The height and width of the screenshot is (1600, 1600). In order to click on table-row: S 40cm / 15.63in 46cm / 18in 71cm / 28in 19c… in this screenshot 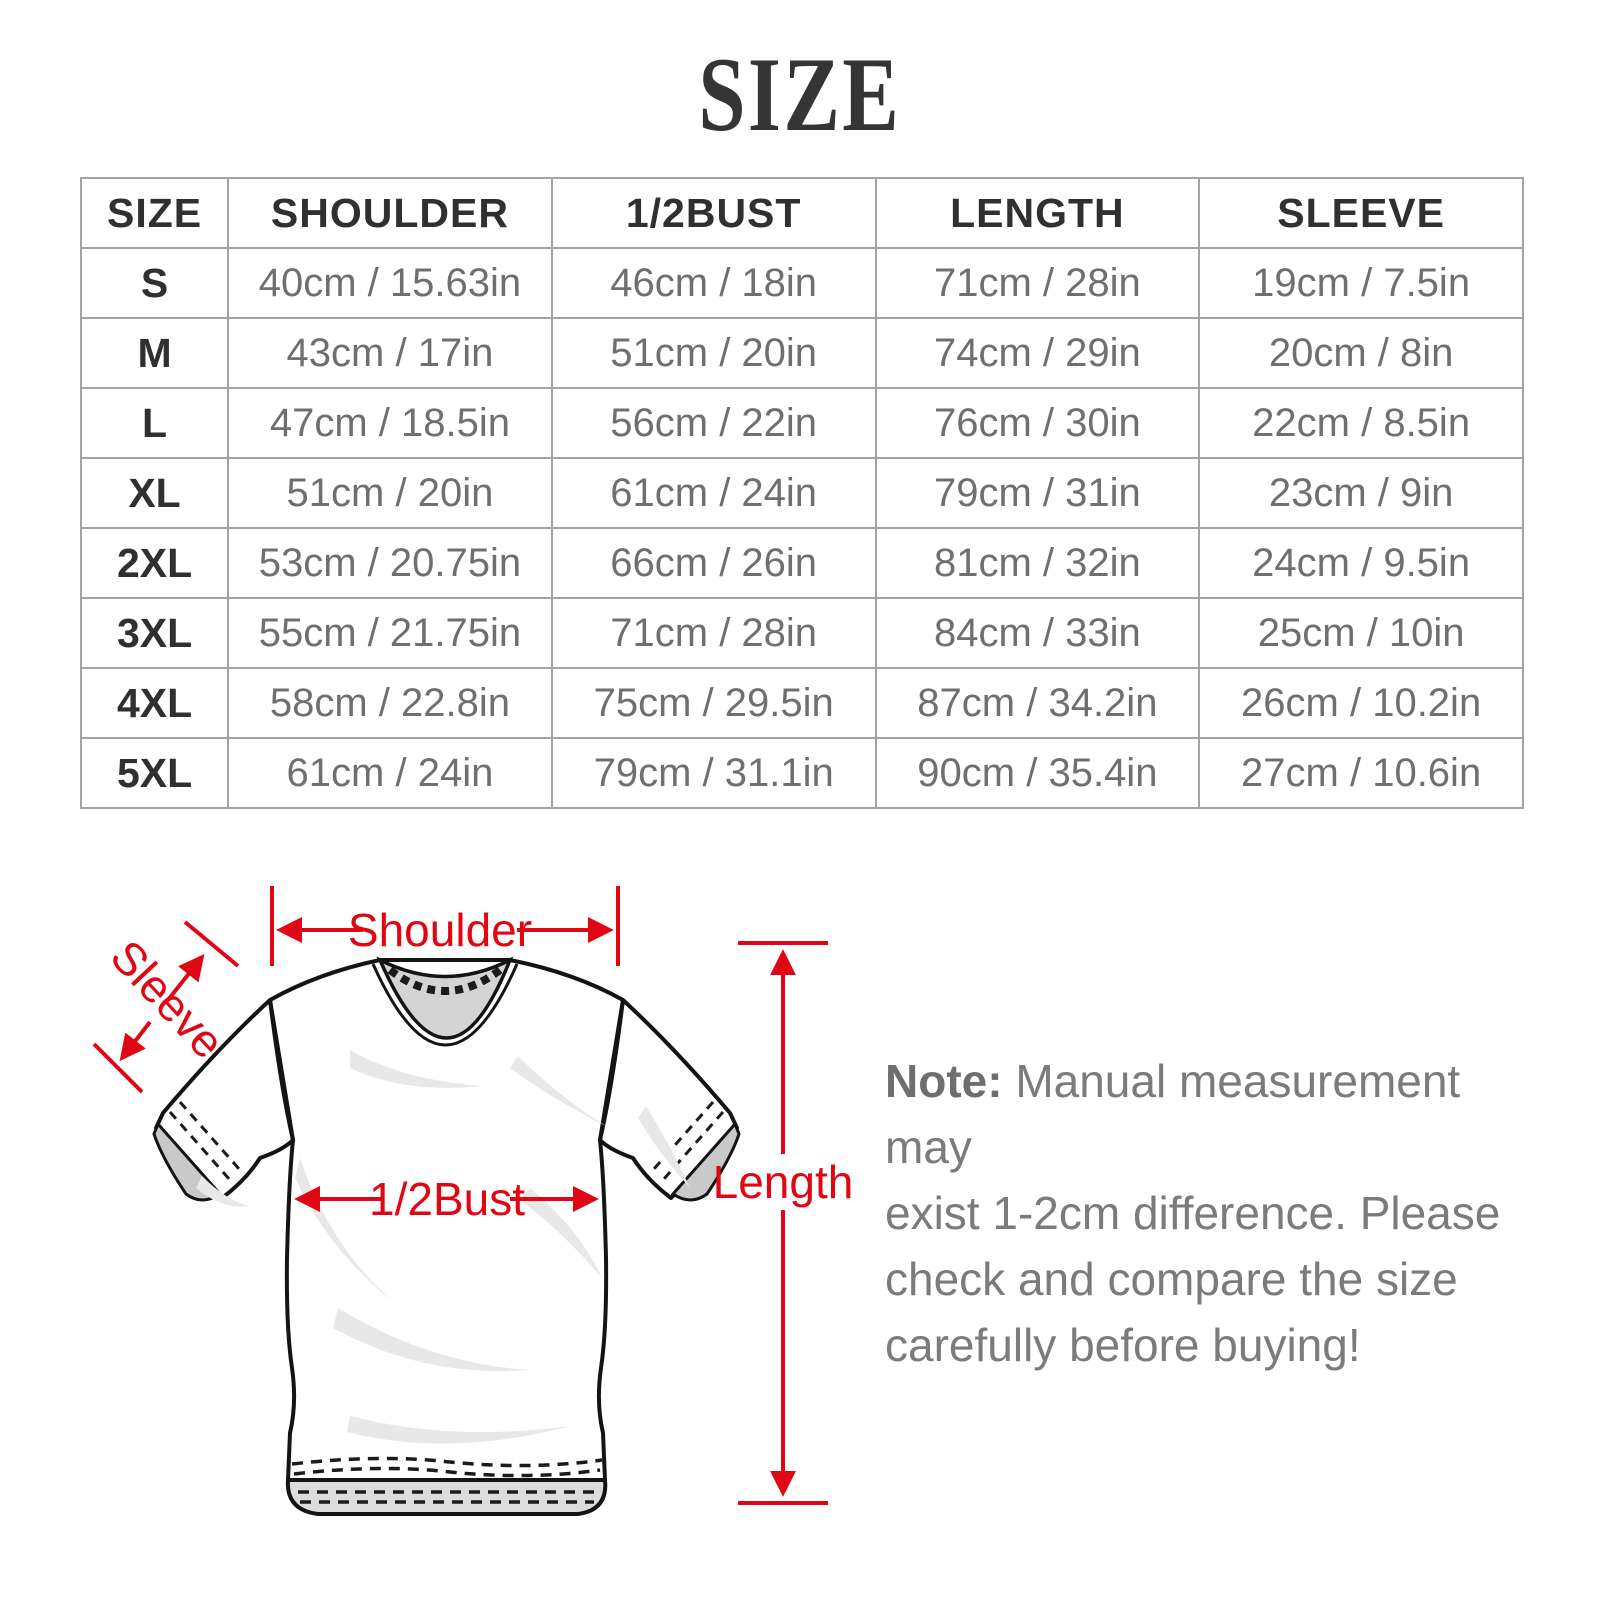, I will do `click(801, 283)`.